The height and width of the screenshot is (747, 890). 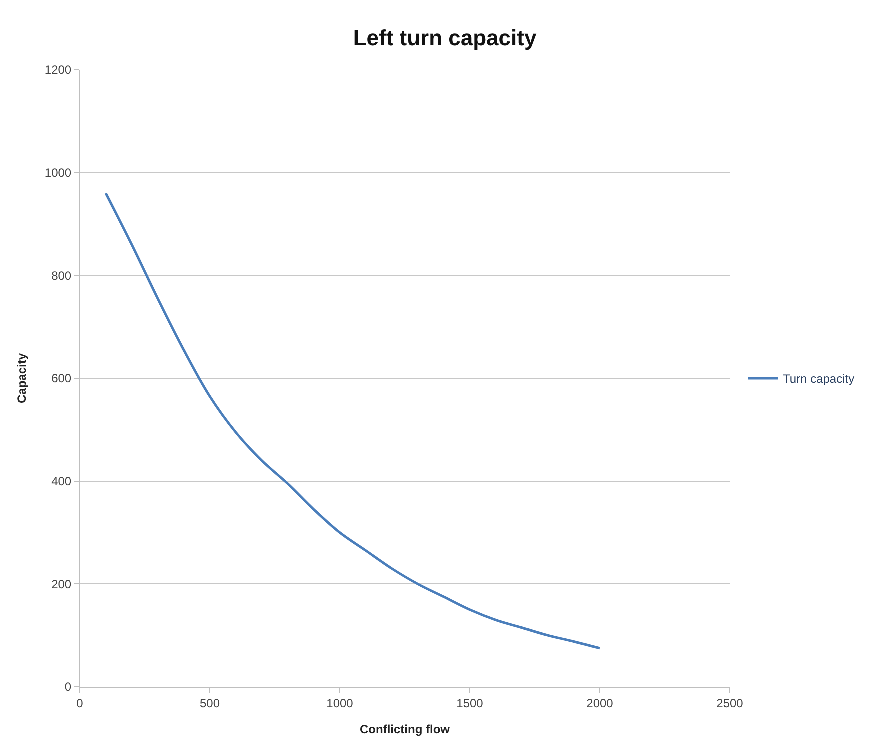 I want to click on y-tick-label: 1000, so click(x=58, y=173).